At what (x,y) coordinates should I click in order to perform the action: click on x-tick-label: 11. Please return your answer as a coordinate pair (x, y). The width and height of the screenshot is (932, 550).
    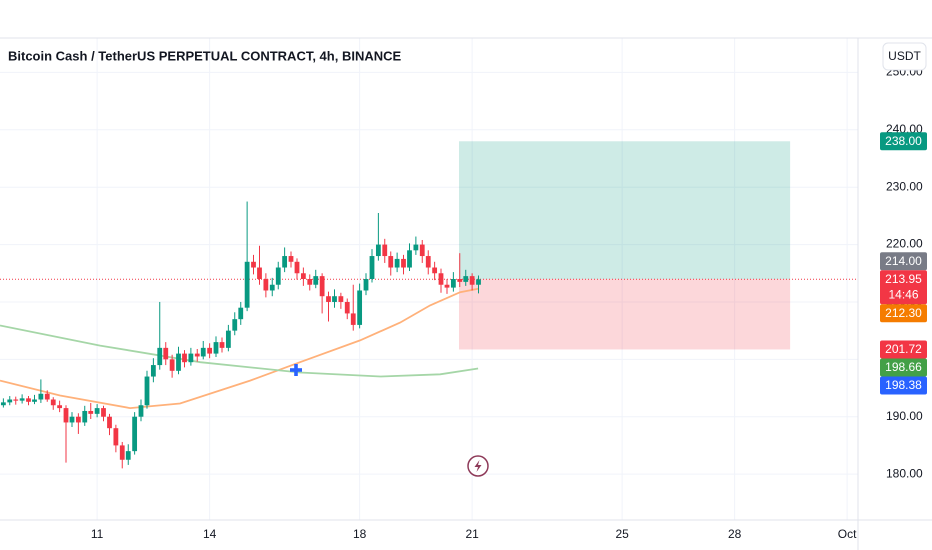
    Looking at the image, I should click on (97, 534).